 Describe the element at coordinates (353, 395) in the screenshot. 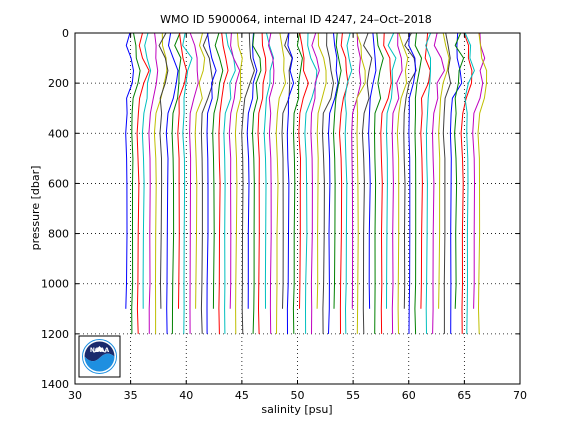

I see `x-tick-label: 55` at that location.